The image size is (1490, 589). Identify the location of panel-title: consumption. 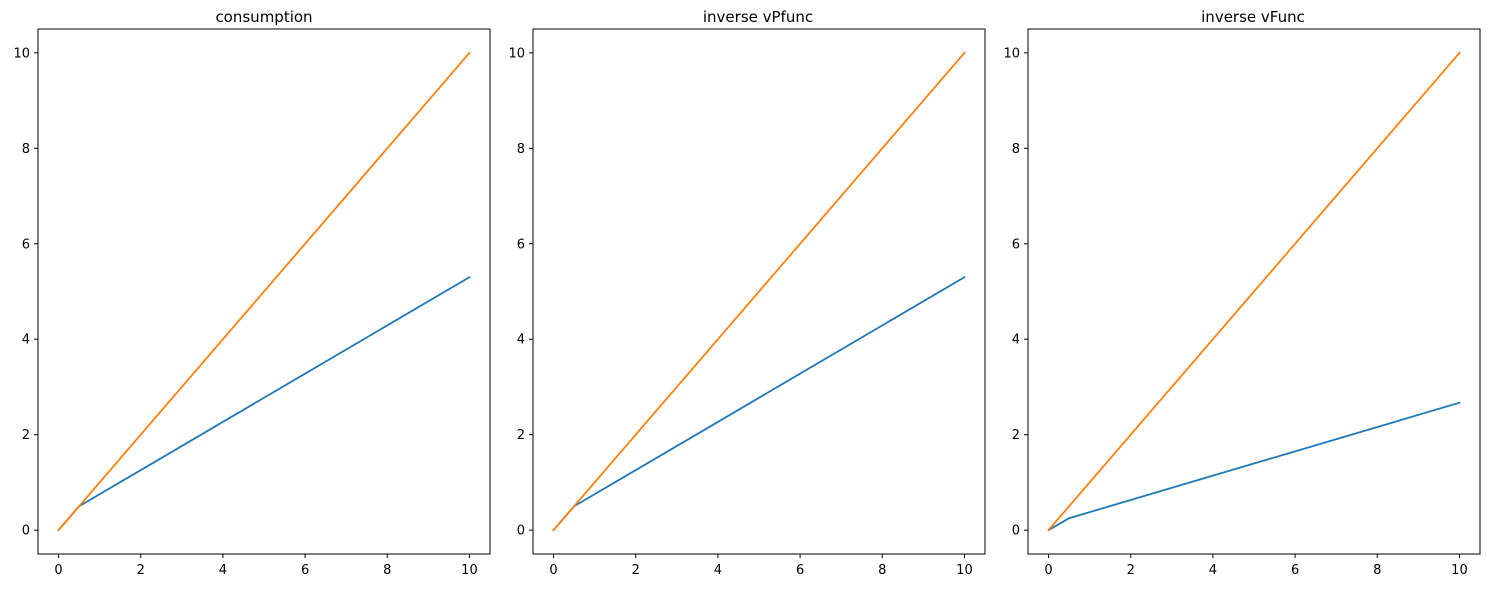
(263, 17).